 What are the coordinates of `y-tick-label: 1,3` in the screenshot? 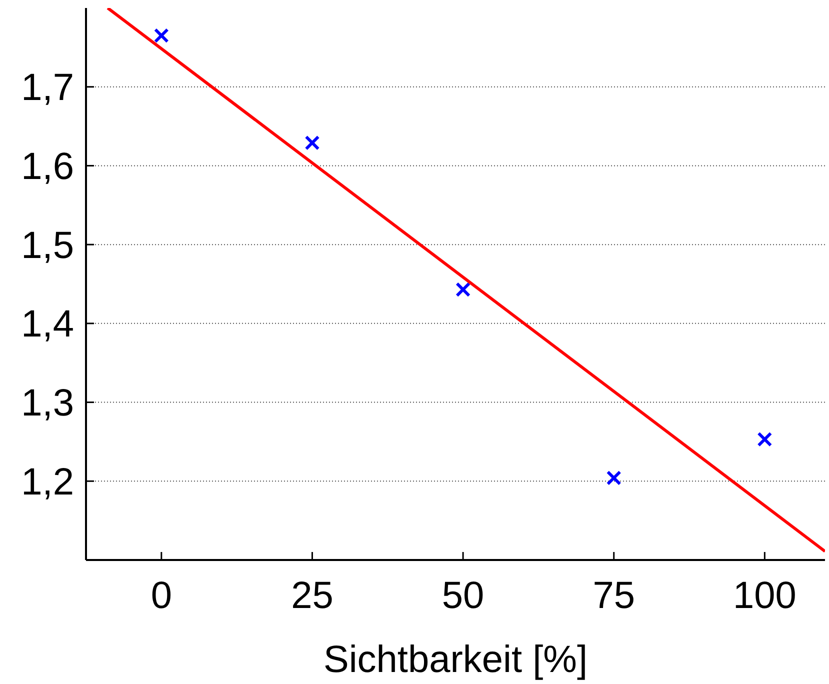 It's located at (47, 403).